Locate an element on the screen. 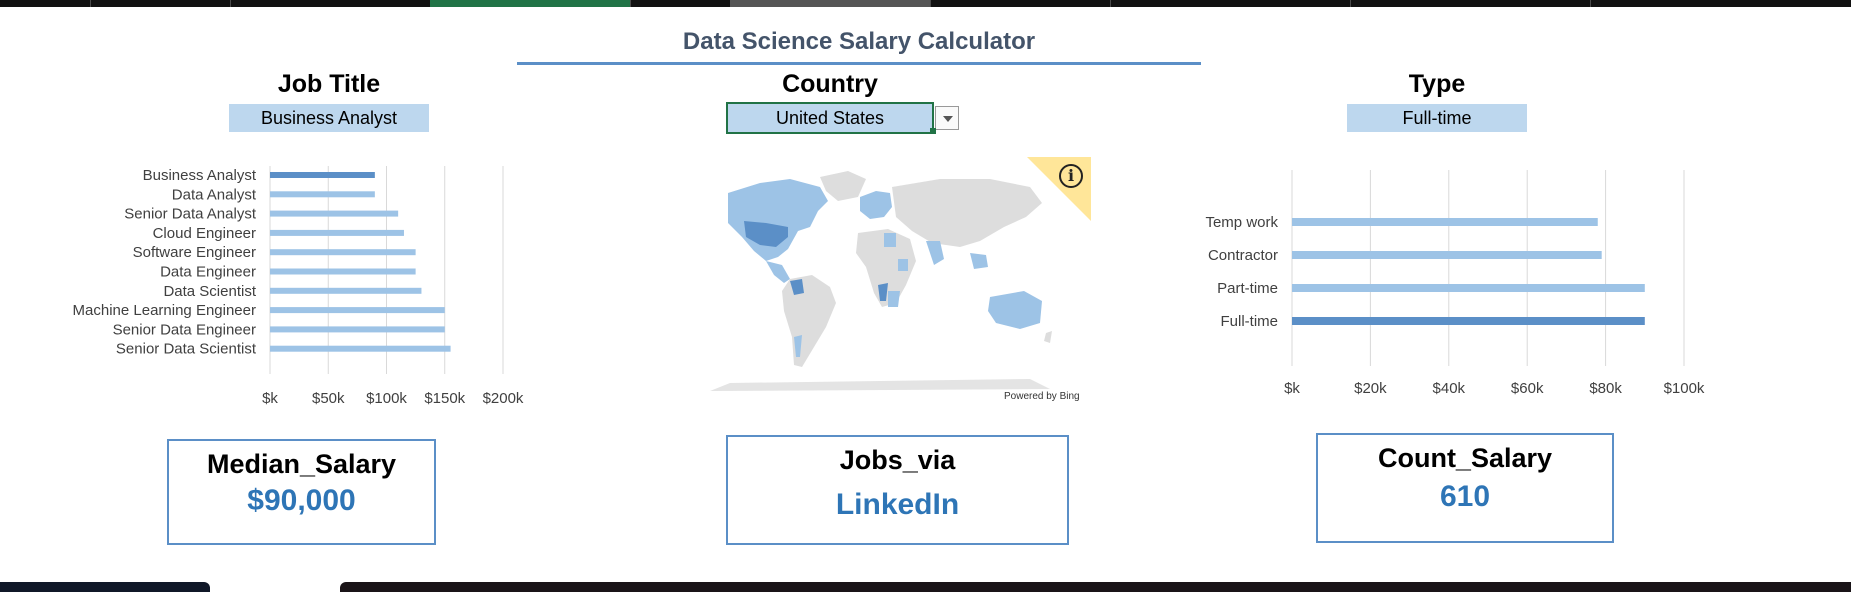 This screenshot has height=592, width=1851. map-asia is located at coordinates (967, 213).